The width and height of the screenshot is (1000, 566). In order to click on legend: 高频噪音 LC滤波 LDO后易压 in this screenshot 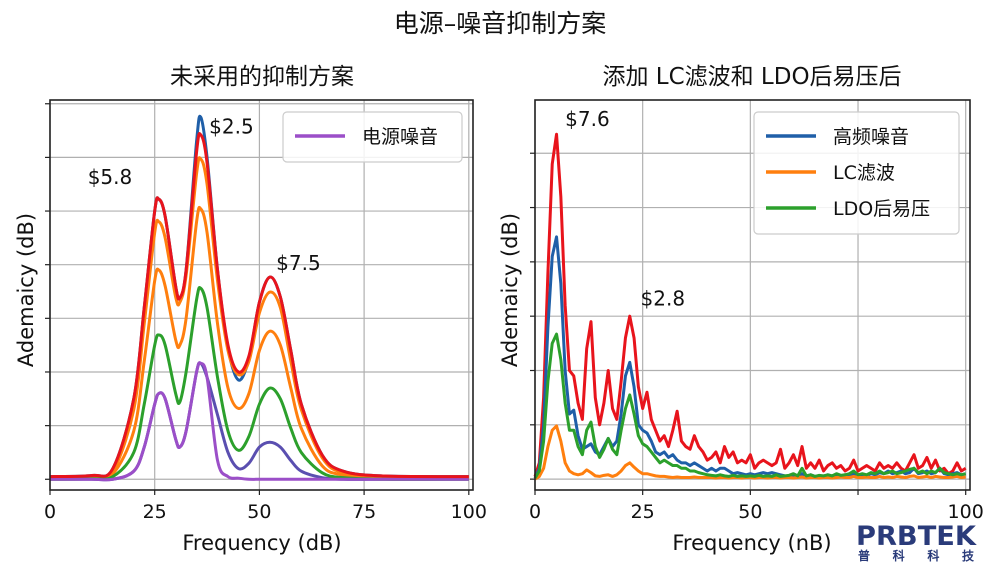, I will do `click(856, 173)`.